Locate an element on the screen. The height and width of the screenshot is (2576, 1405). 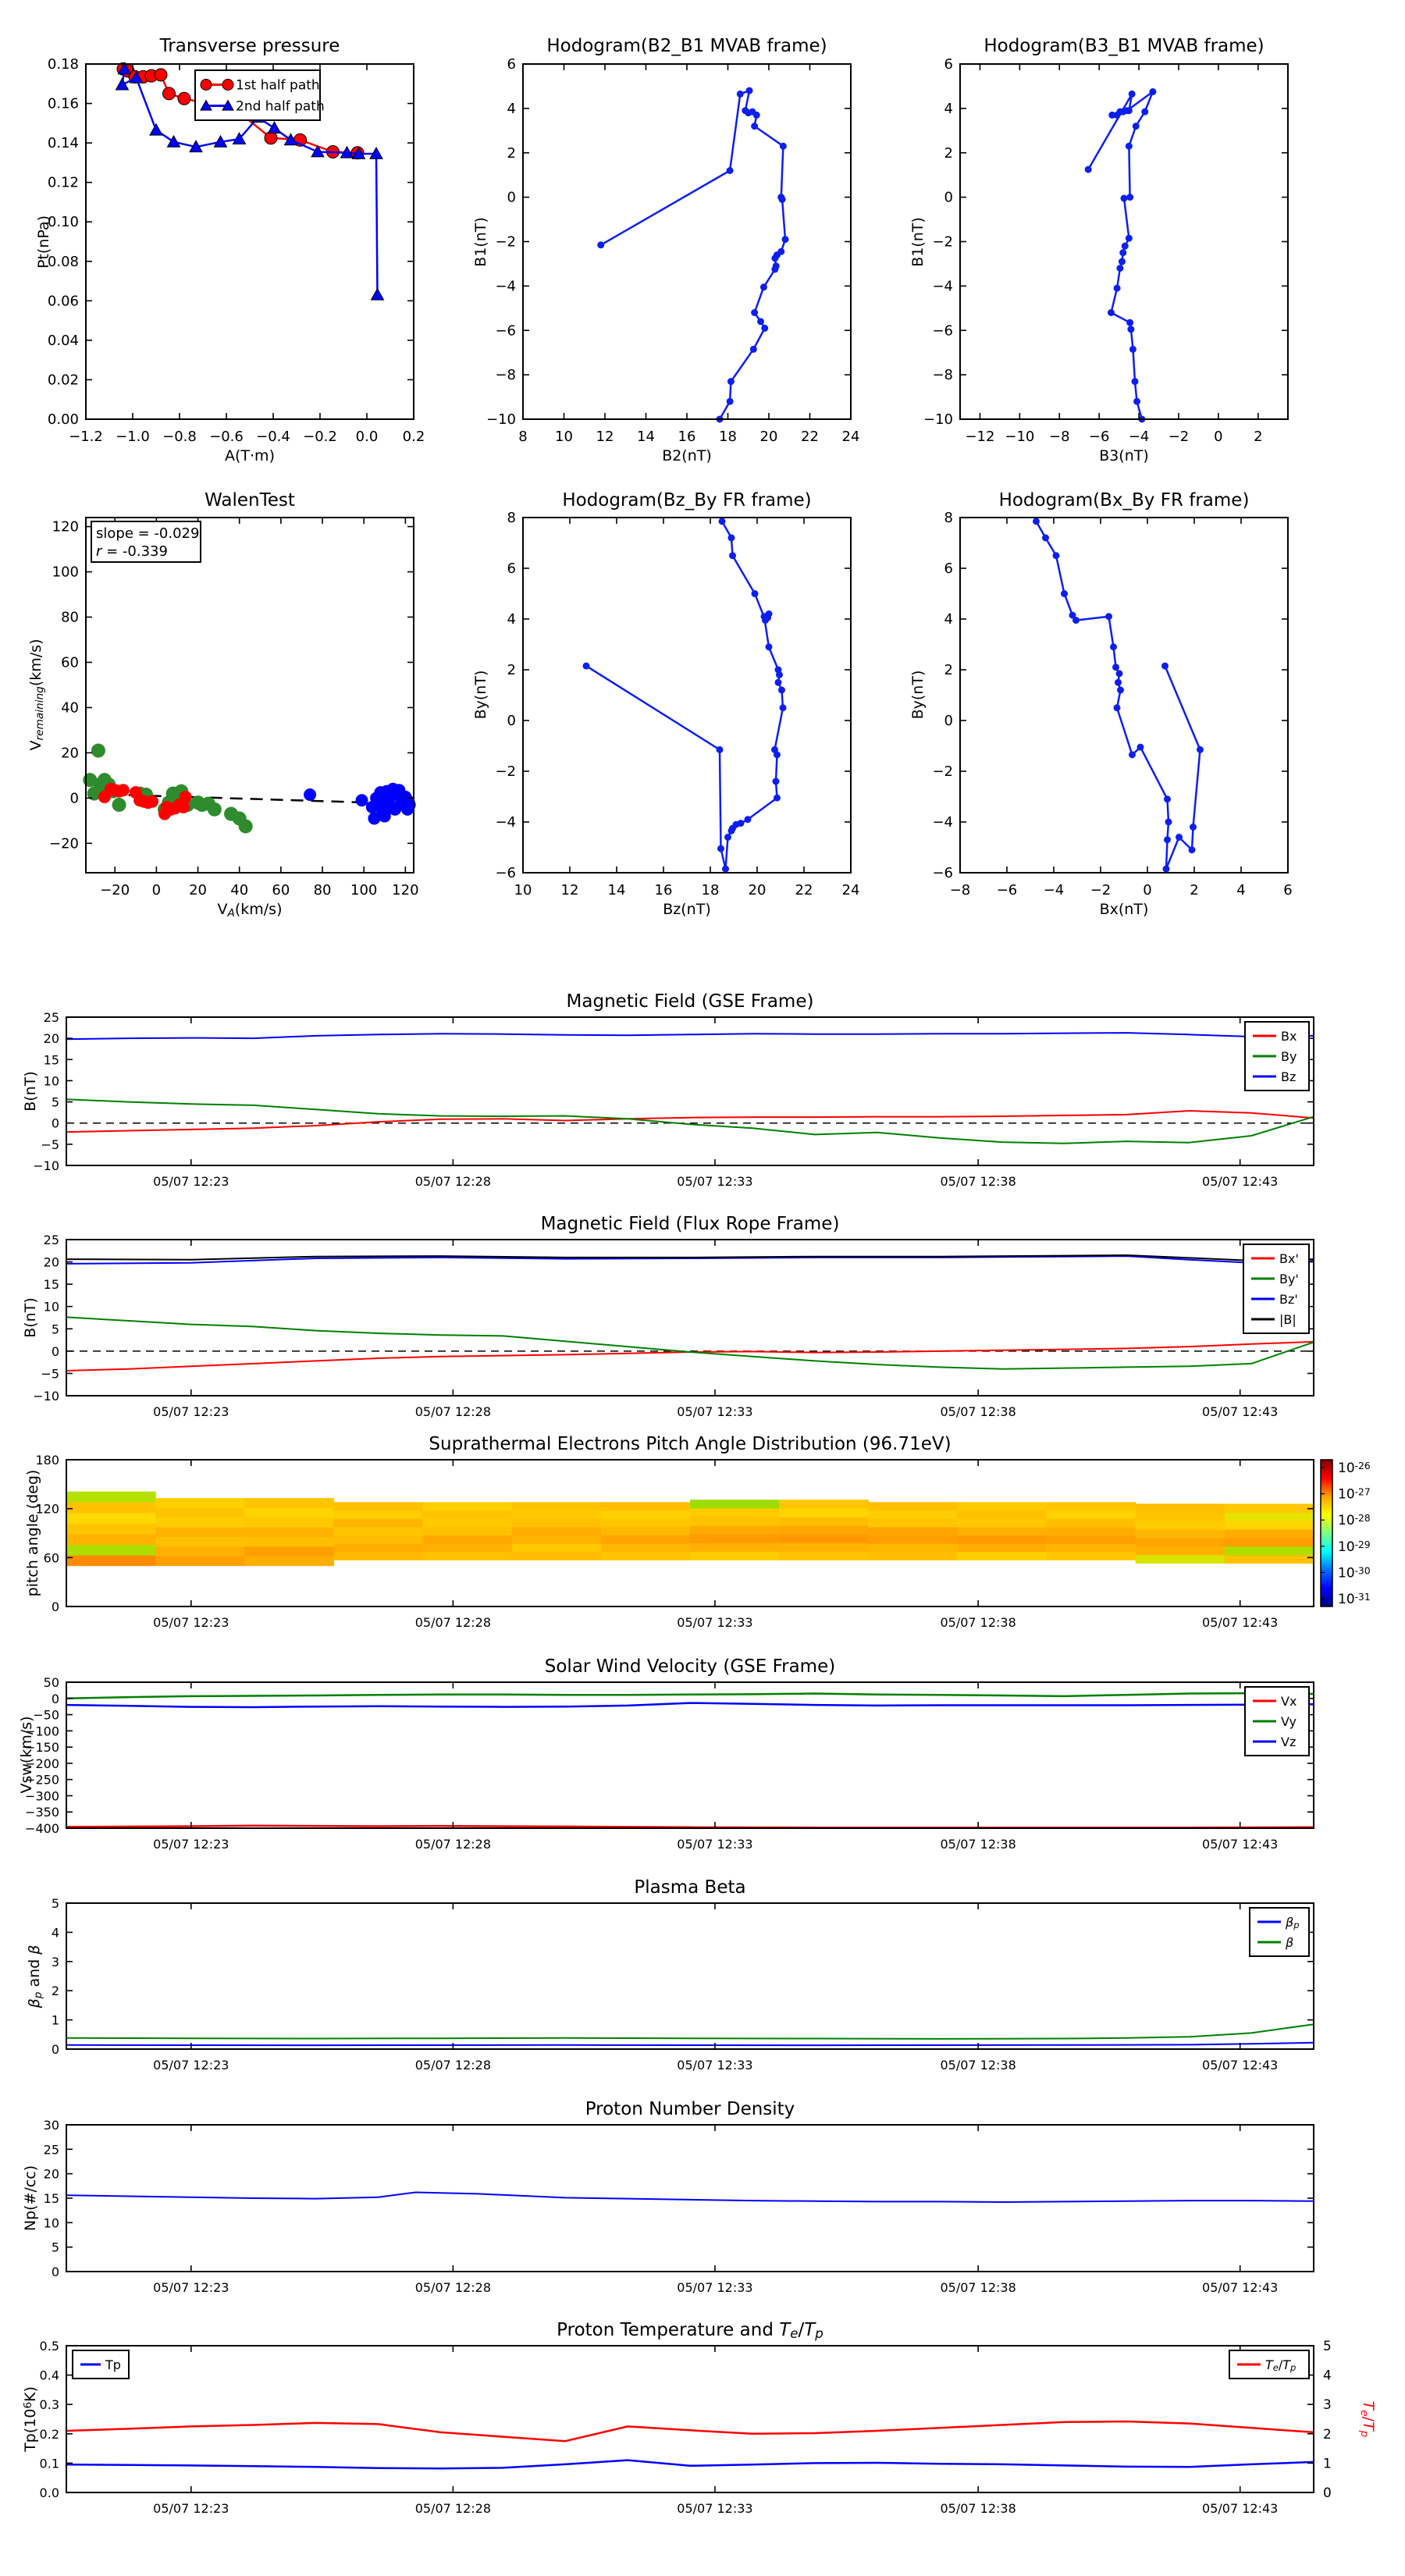
svg-text: 24 is located at coordinates (851, 890).